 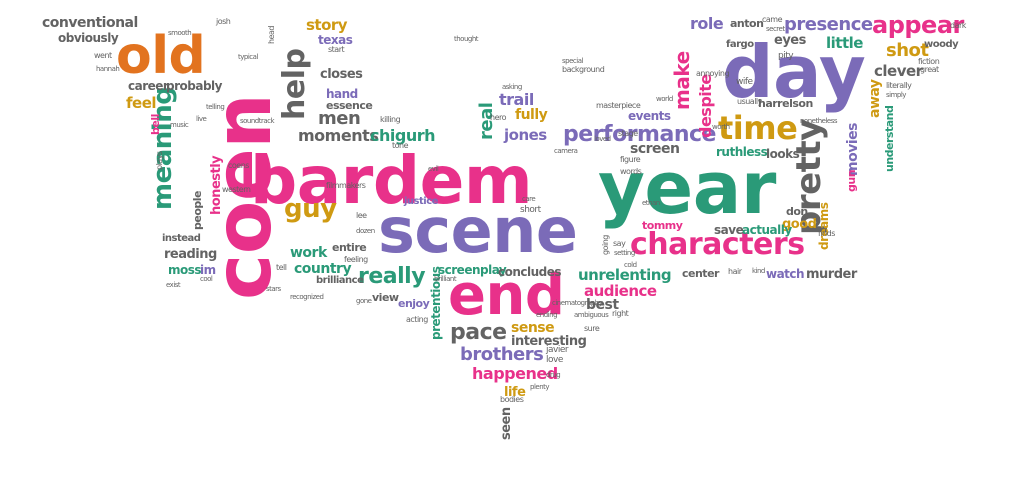 I want to click on cloud-word-josh: josh, so click(x=223, y=21).